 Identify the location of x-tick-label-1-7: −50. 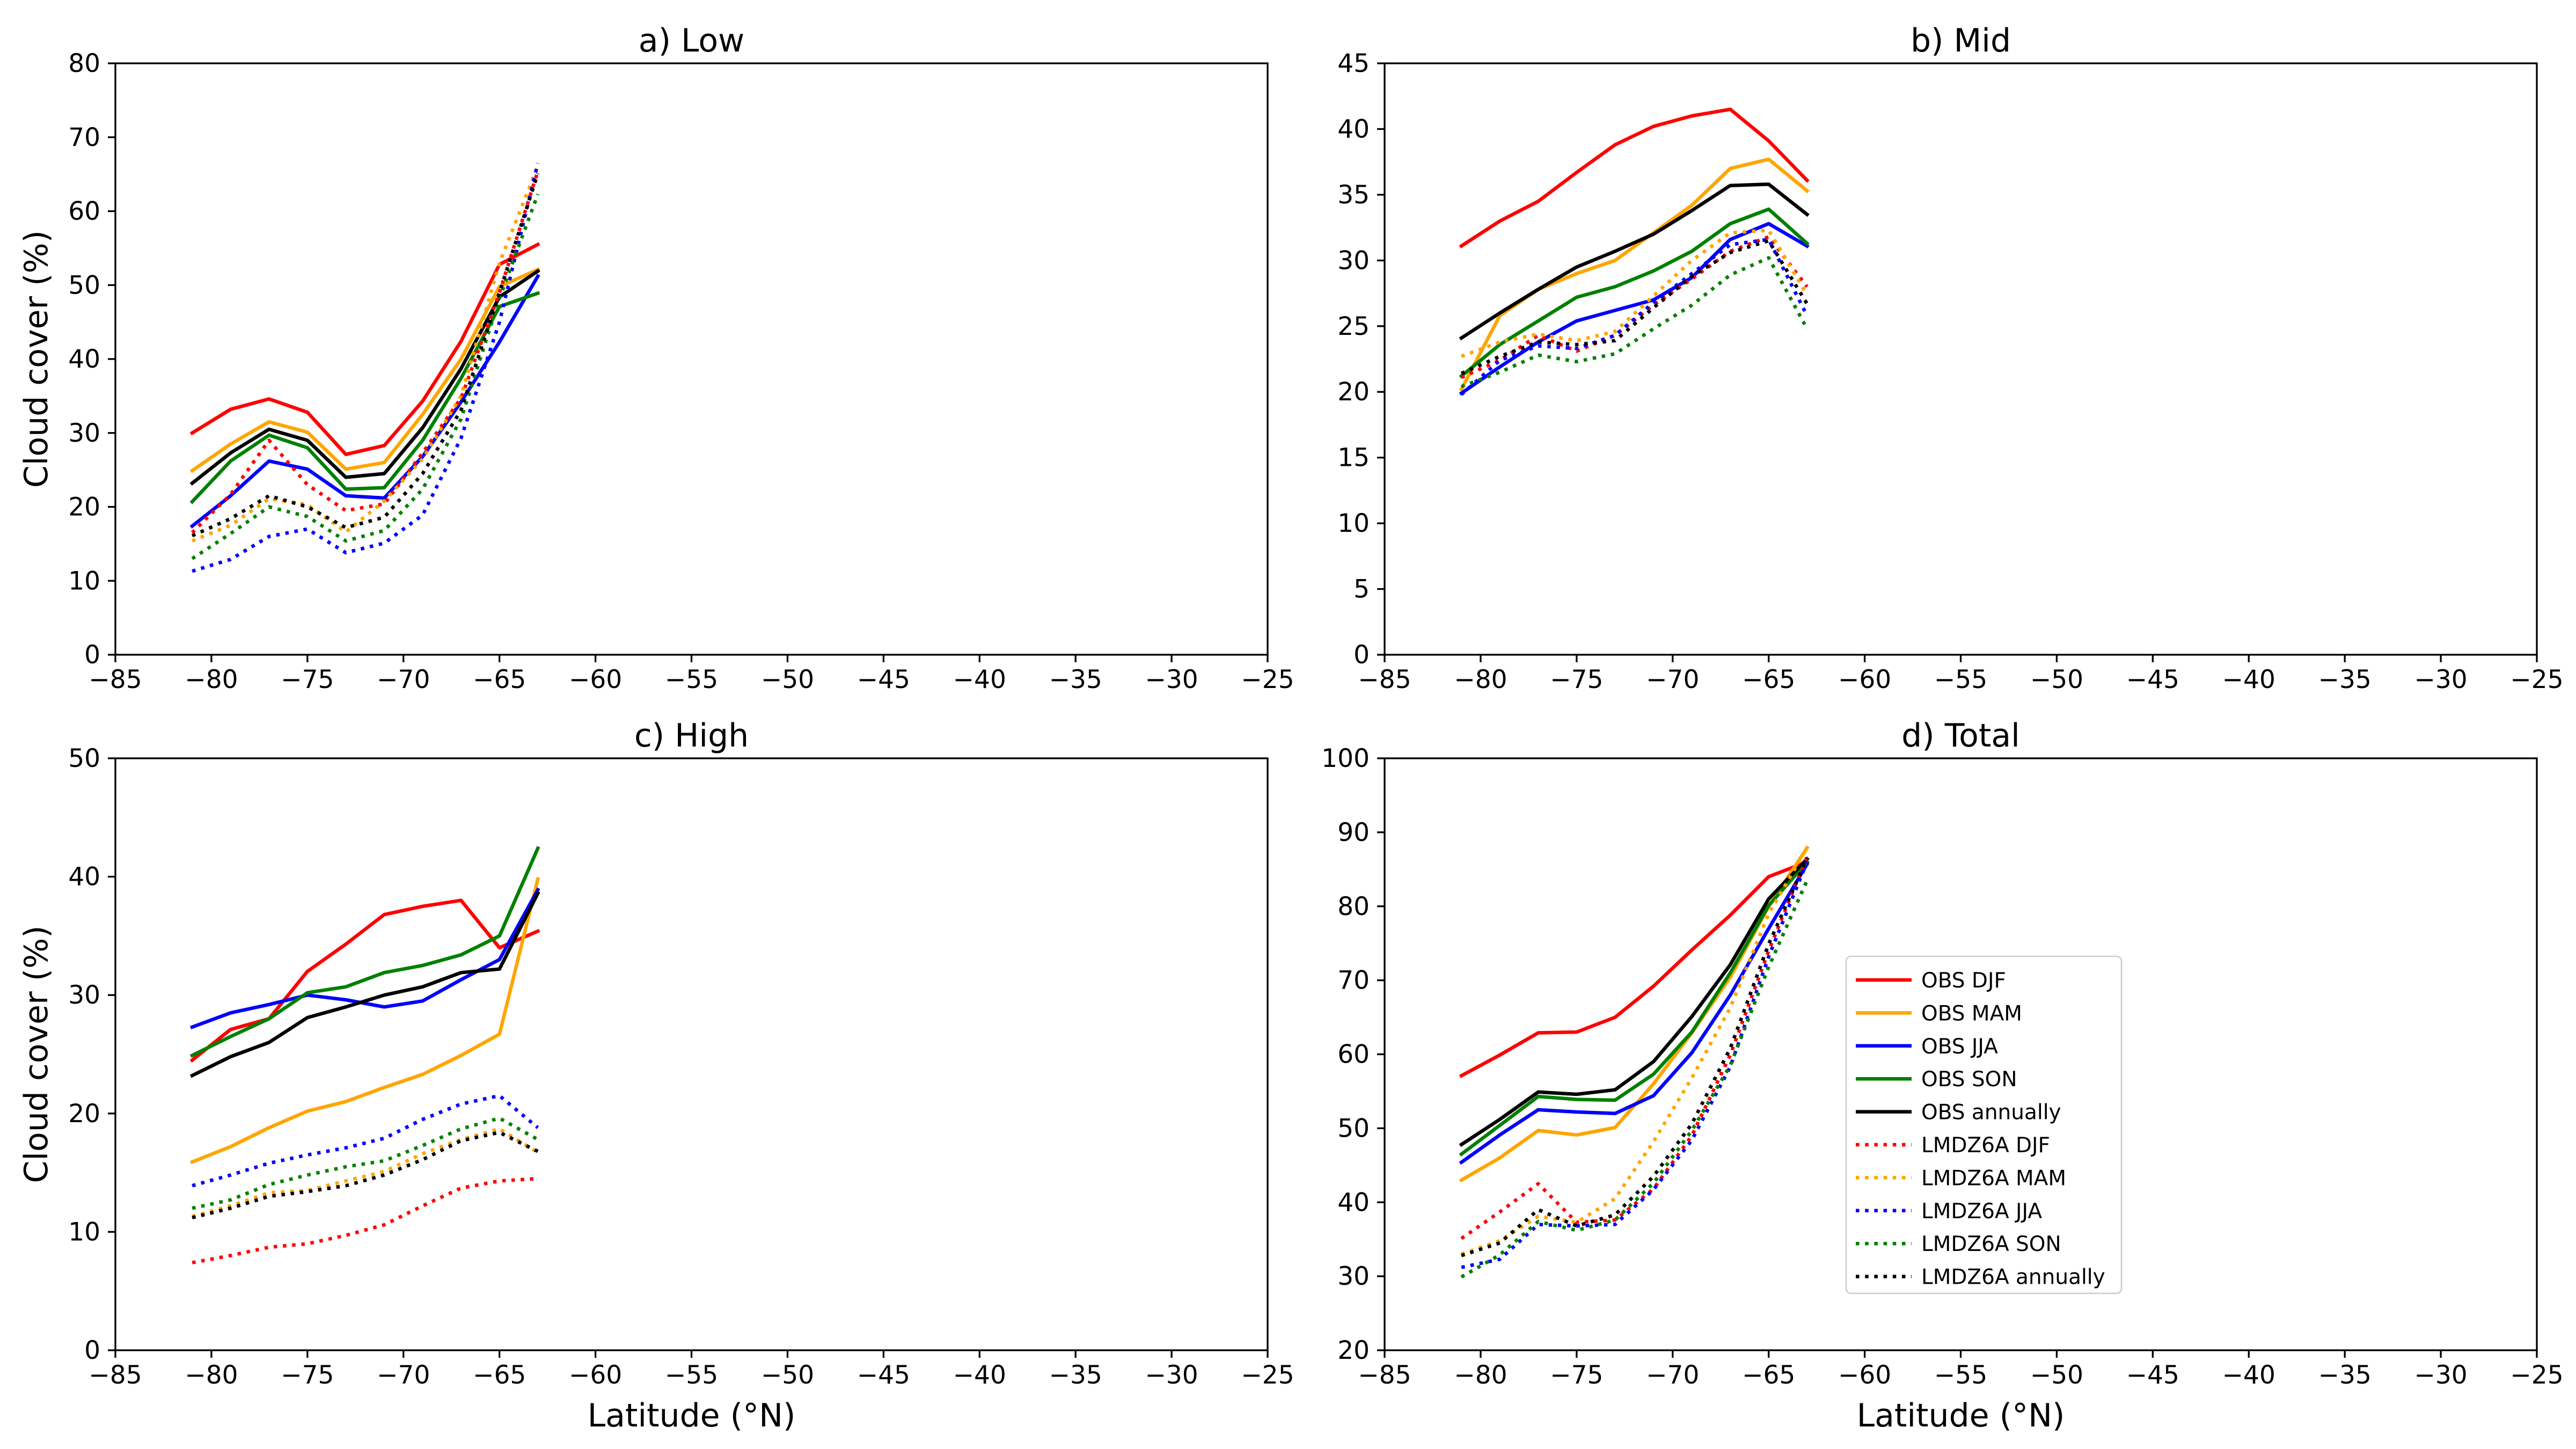
(2056, 679).